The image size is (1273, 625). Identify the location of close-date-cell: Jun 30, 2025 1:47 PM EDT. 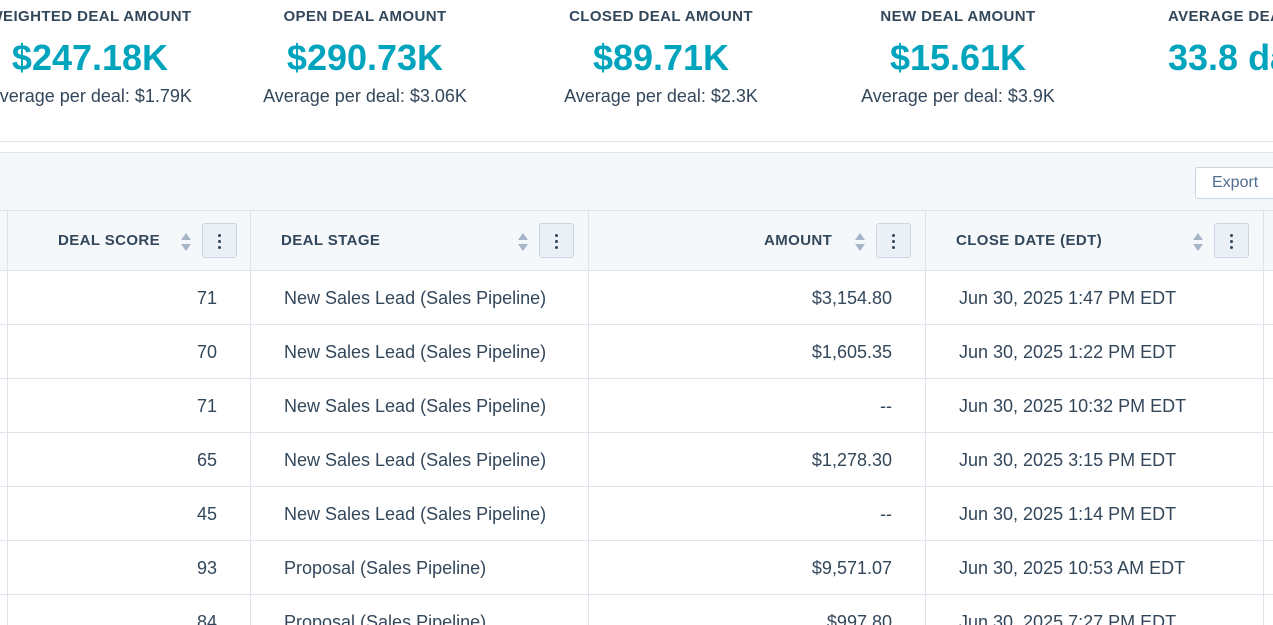
(1094, 298).